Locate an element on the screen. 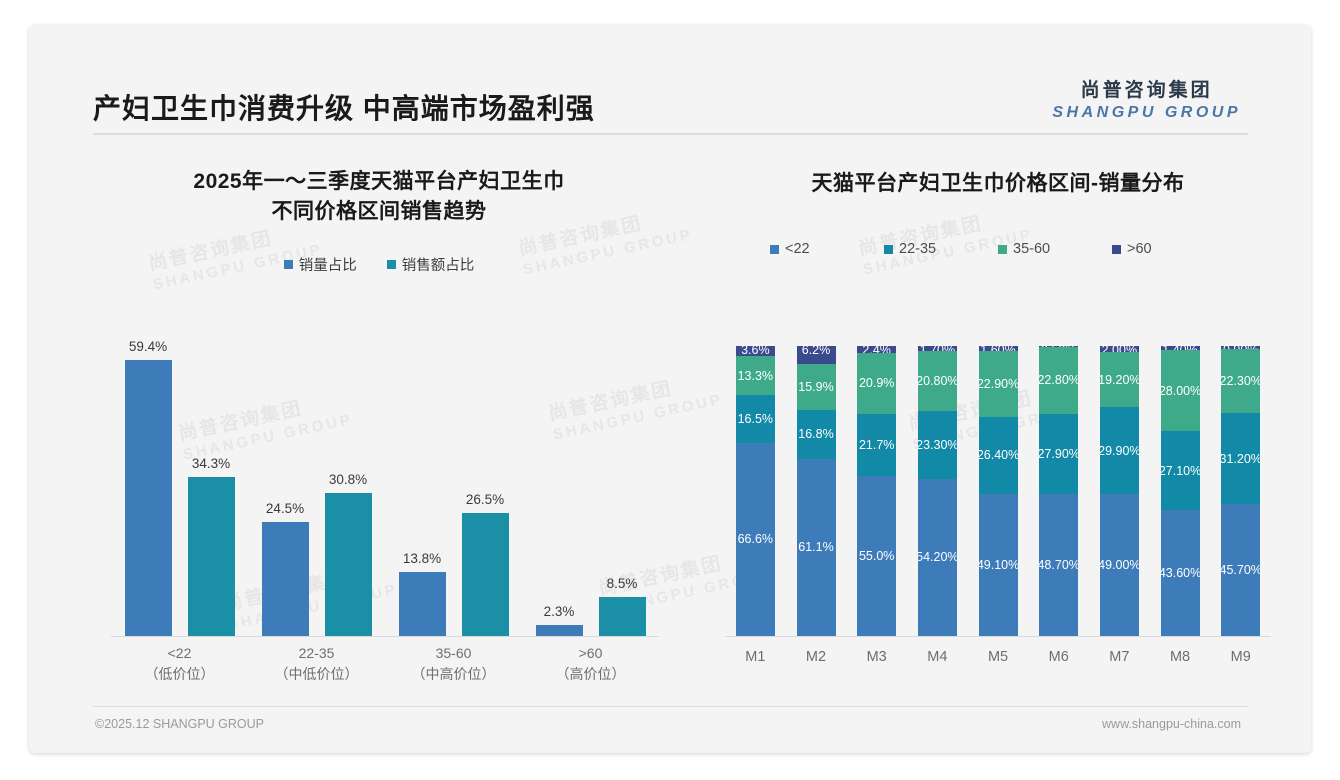  bar-value-label: 24.5% is located at coordinates (285, 509).